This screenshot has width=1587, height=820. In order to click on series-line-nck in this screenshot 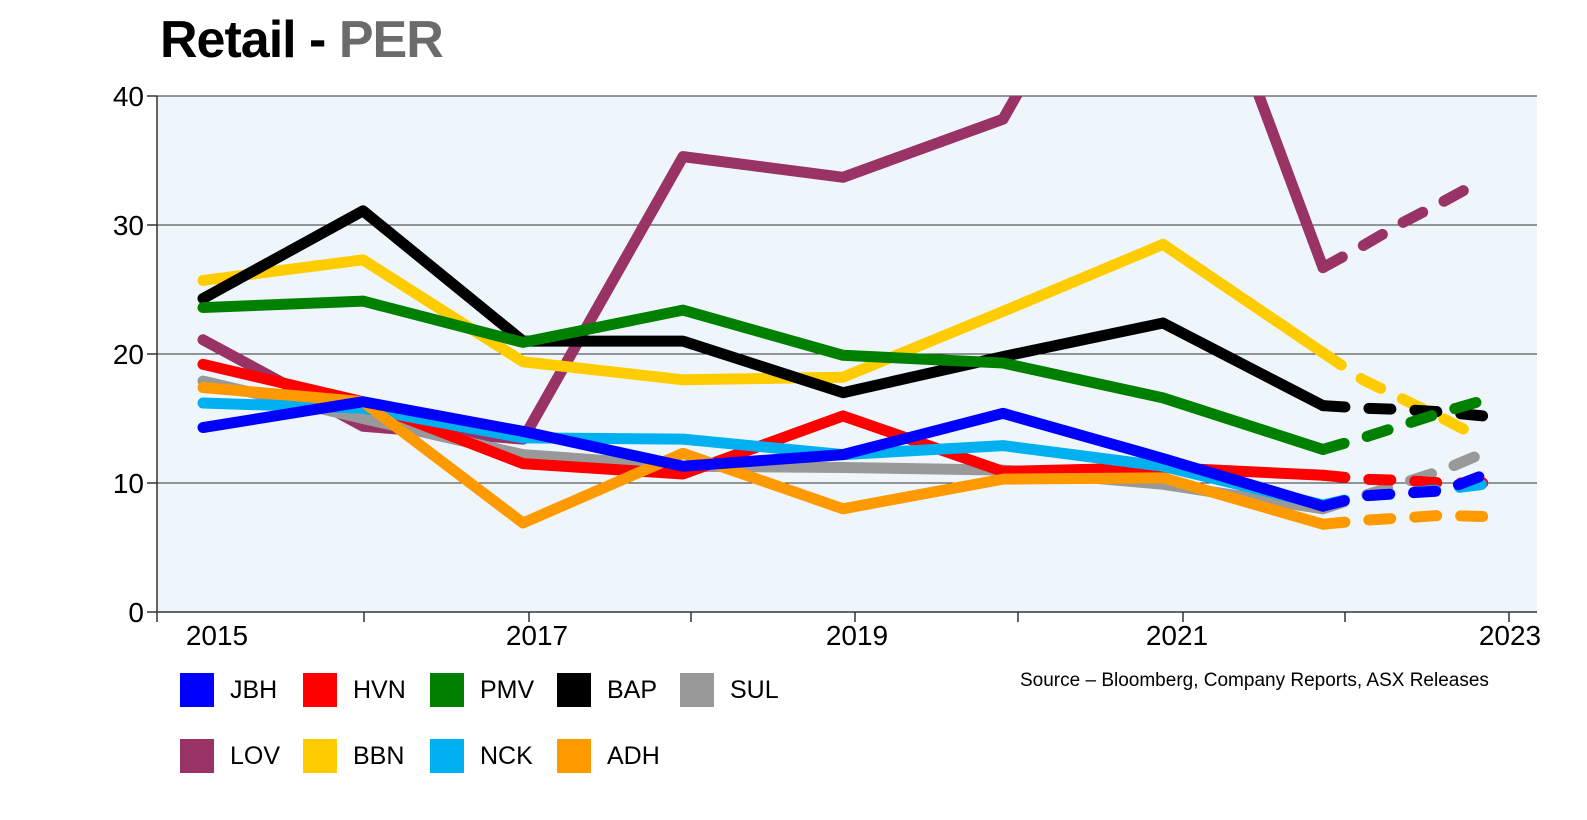, I will do `click(763, 454)`.